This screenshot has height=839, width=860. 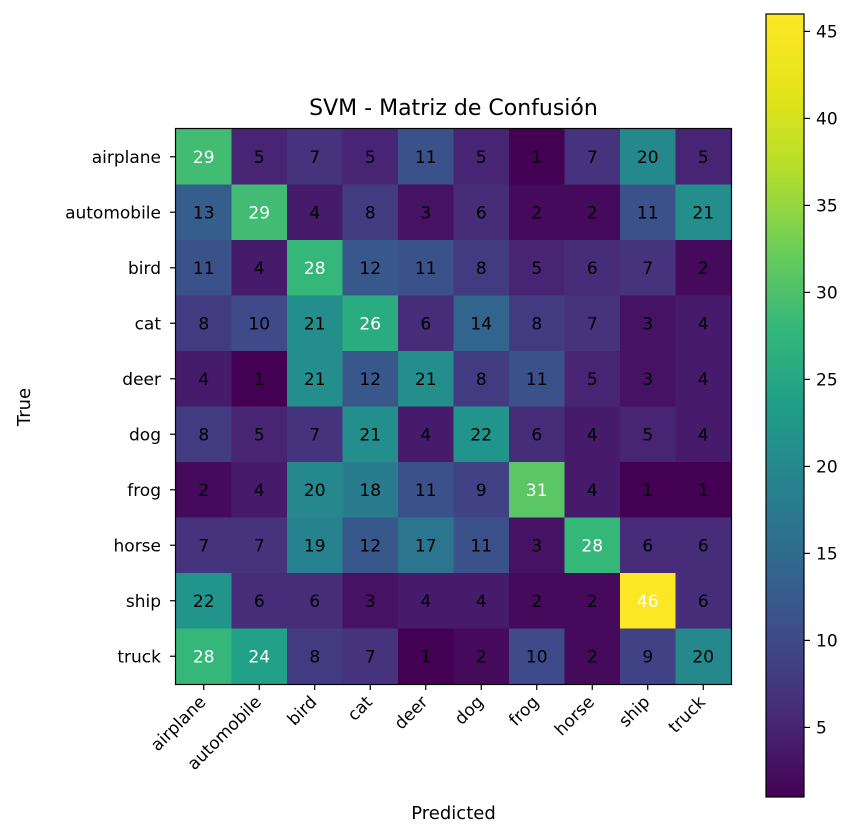 What do you see at coordinates (113, 213) in the screenshot?
I see `y-tick-label: automobile` at bounding box center [113, 213].